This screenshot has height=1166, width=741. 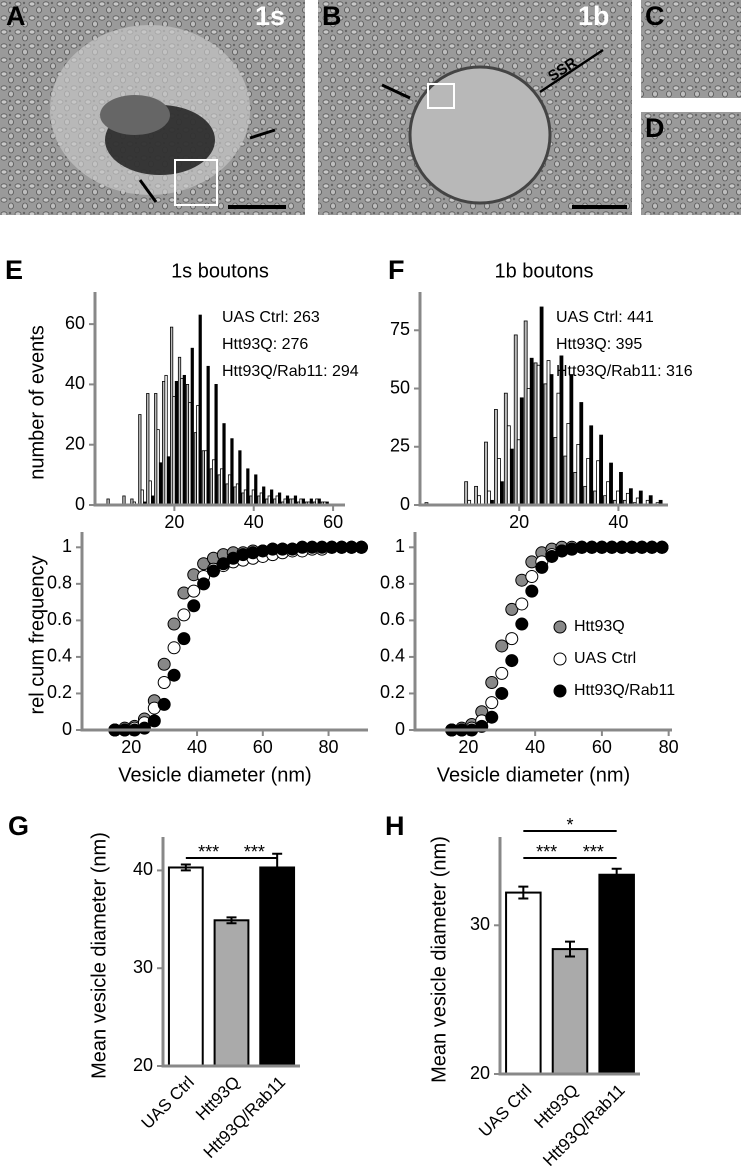 What do you see at coordinates (400, 329) in the screenshot?
I see `y-tick-label: 75` at bounding box center [400, 329].